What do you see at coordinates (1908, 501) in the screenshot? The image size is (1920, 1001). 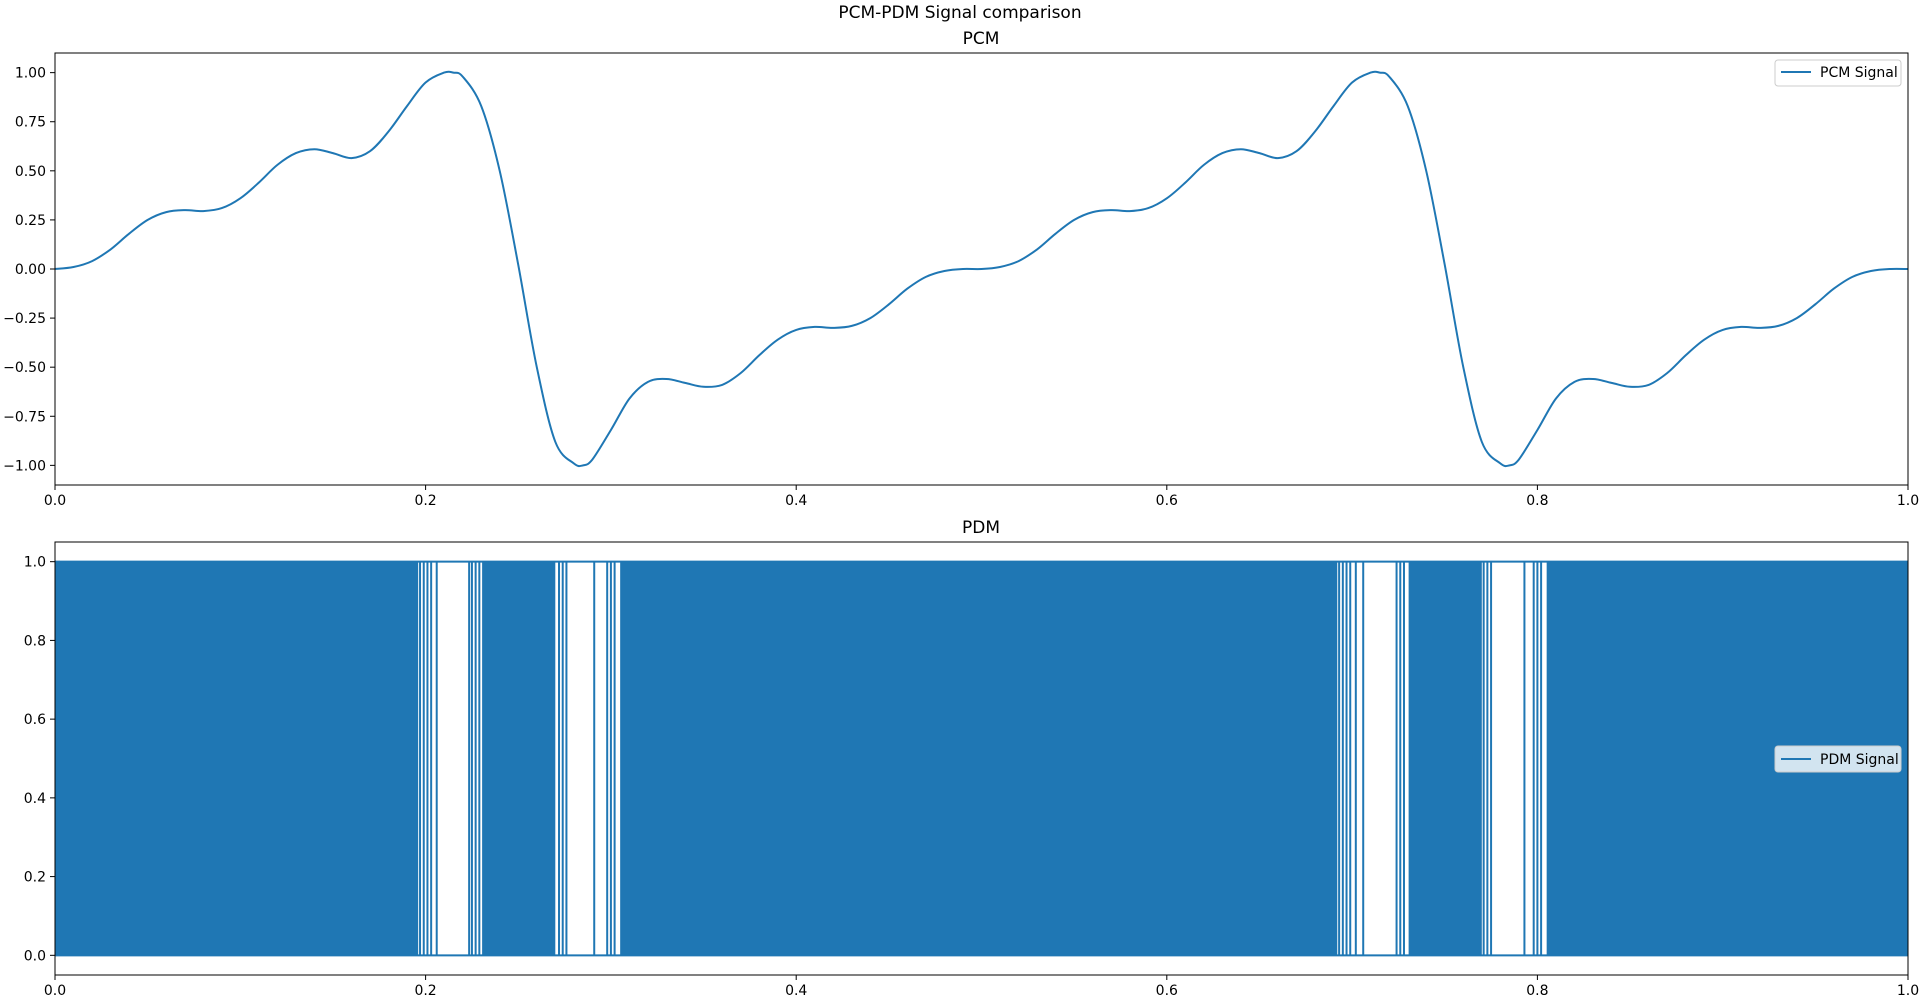 I see `pcm-x-tick-label: 1.0` at bounding box center [1908, 501].